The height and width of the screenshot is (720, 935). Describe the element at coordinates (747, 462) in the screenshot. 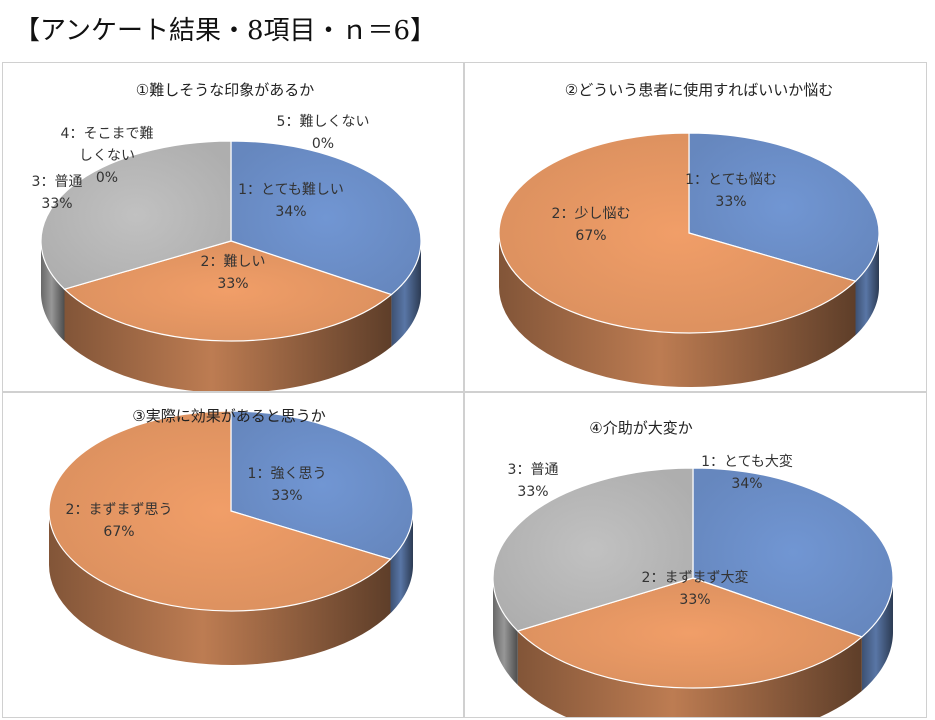

I see `slice-name: 1：とても大変` at that location.